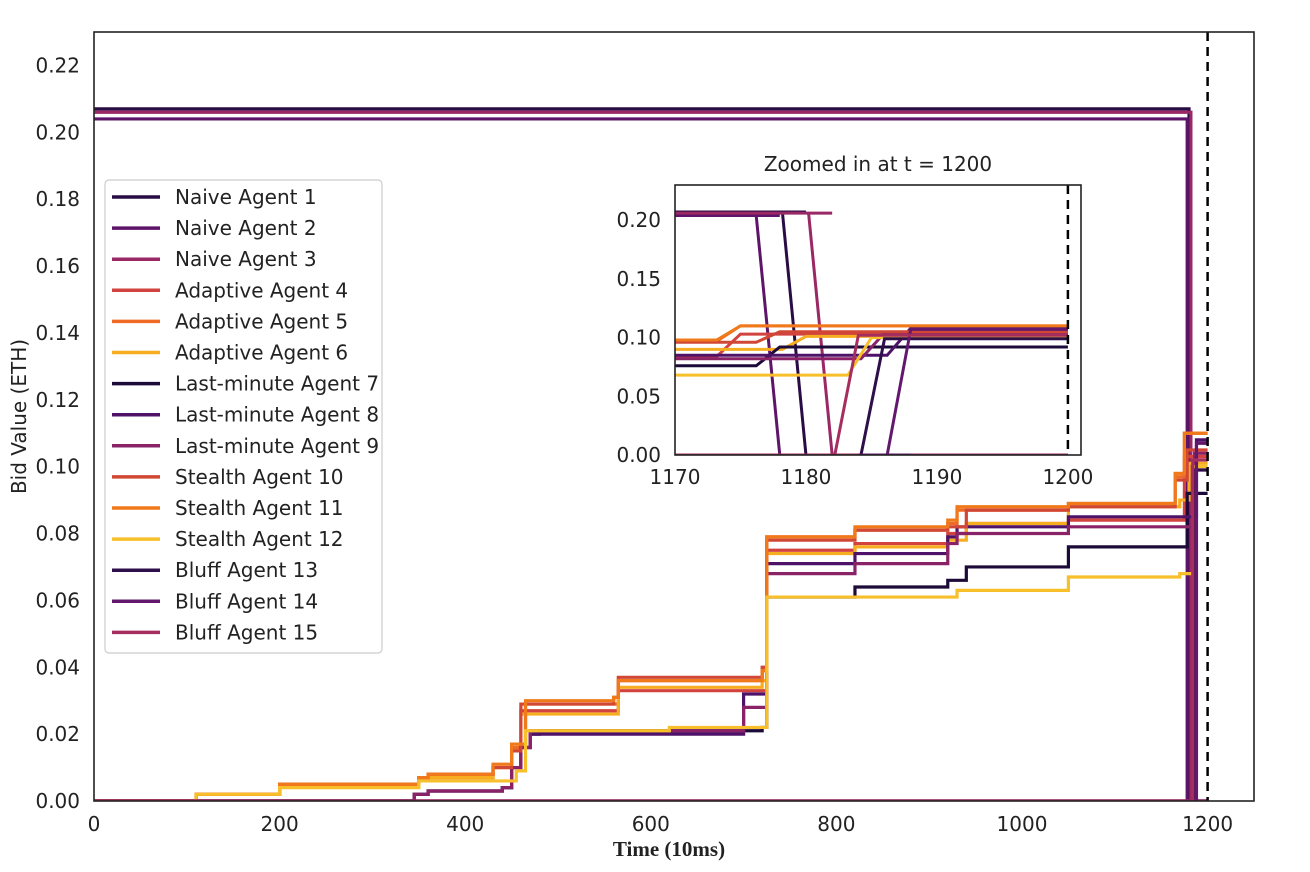  What do you see at coordinates (277, 446) in the screenshot?
I see `legend-label: Last-minute Agent 9` at bounding box center [277, 446].